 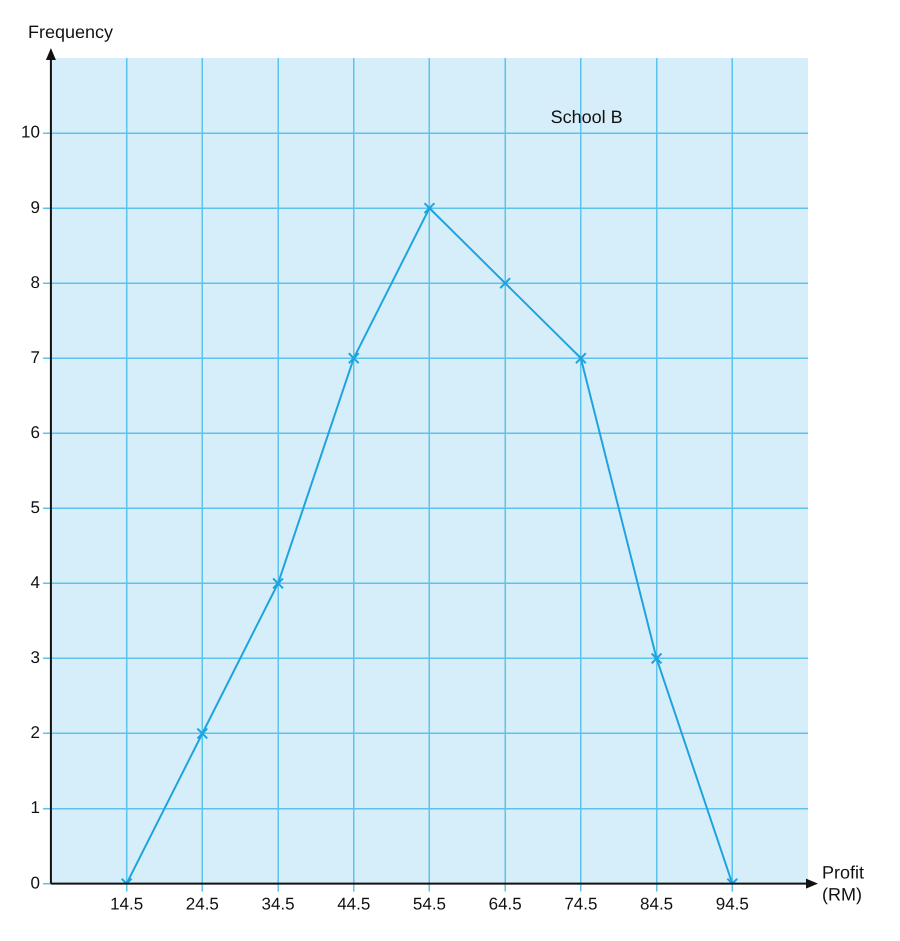 I want to click on x-tick-label: 14.5, so click(x=127, y=904).